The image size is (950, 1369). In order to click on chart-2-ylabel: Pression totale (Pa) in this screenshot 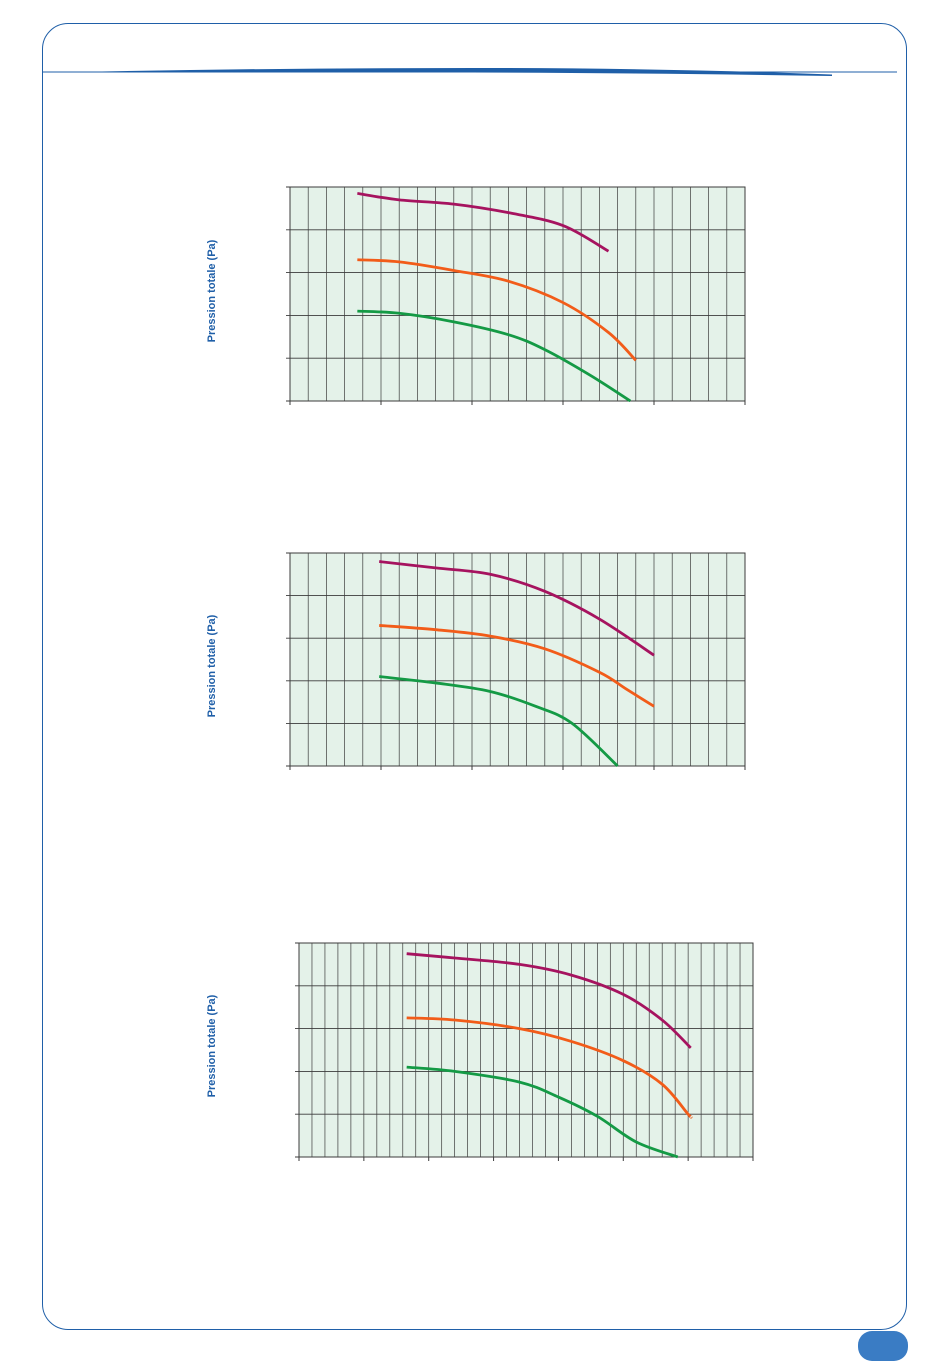, I will do `click(212, 666)`.